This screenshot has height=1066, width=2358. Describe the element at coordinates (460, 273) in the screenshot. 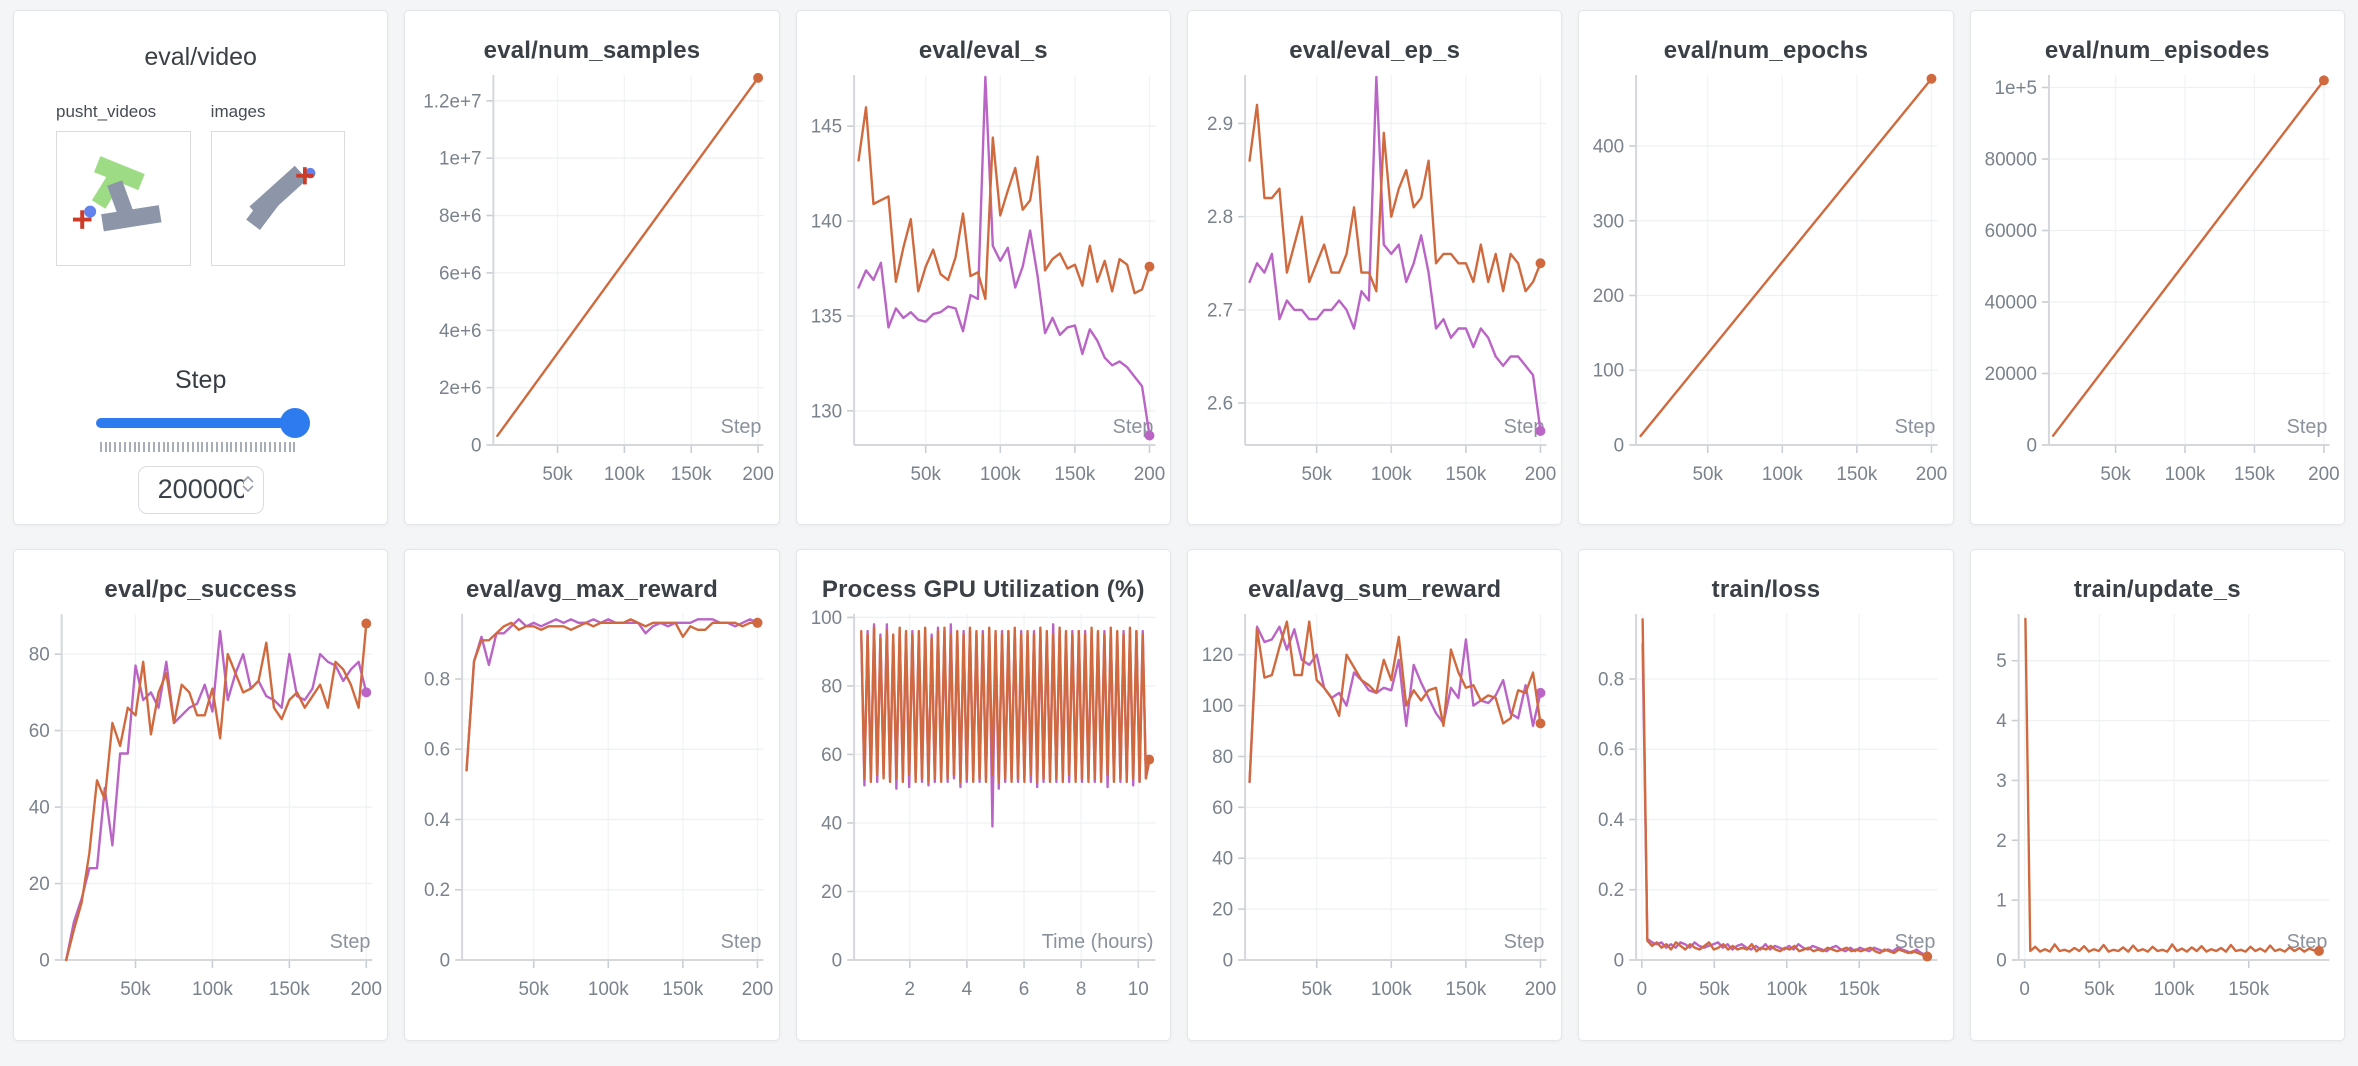

I see `svg-text: 6e+6` at that location.